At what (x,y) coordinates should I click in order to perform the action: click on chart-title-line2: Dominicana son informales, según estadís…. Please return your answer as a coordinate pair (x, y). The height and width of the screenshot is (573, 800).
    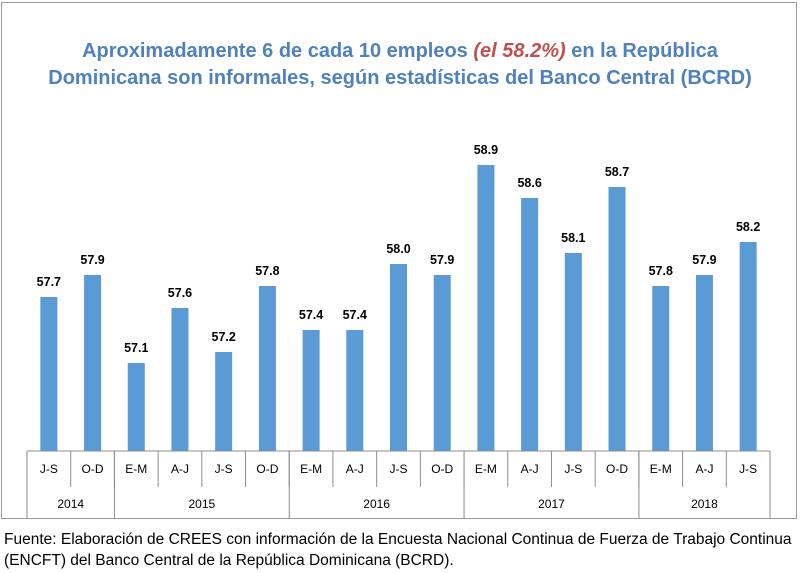
    Looking at the image, I should click on (400, 78).